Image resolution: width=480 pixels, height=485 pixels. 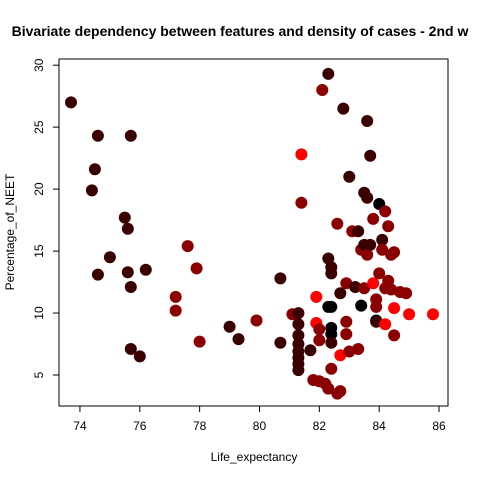 What do you see at coordinates (39, 374) in the screenshot?
I see `y-tick-label: 5` at bounding box center [39, 374].